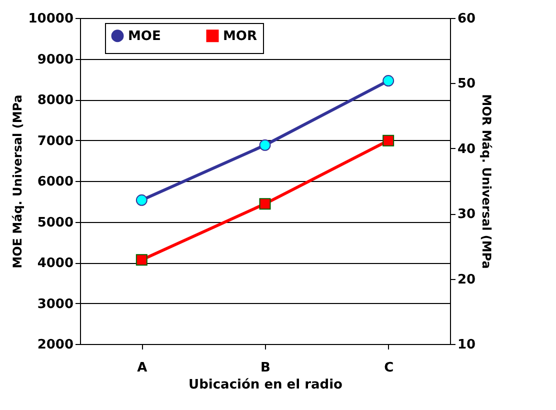 The image size is (556, 410). I want to click on y2-tick-label: 10, so click(467, 345).